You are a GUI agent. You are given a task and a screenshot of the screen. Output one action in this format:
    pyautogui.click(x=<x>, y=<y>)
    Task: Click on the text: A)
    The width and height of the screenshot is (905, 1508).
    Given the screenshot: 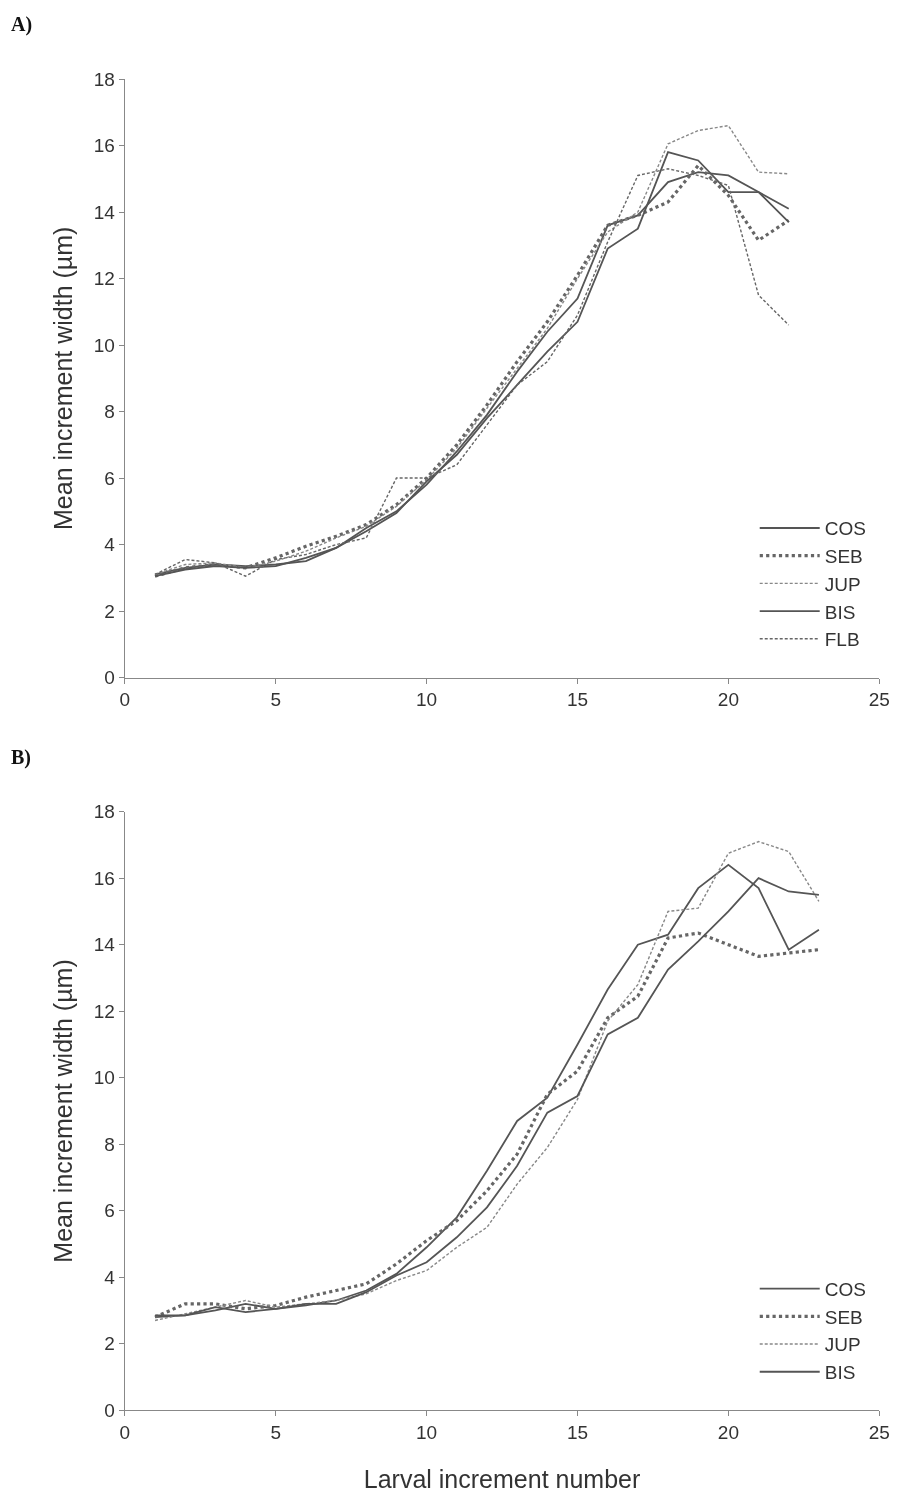 What is the action you would take?
    pyautogui.click(x=22, y=24)
    